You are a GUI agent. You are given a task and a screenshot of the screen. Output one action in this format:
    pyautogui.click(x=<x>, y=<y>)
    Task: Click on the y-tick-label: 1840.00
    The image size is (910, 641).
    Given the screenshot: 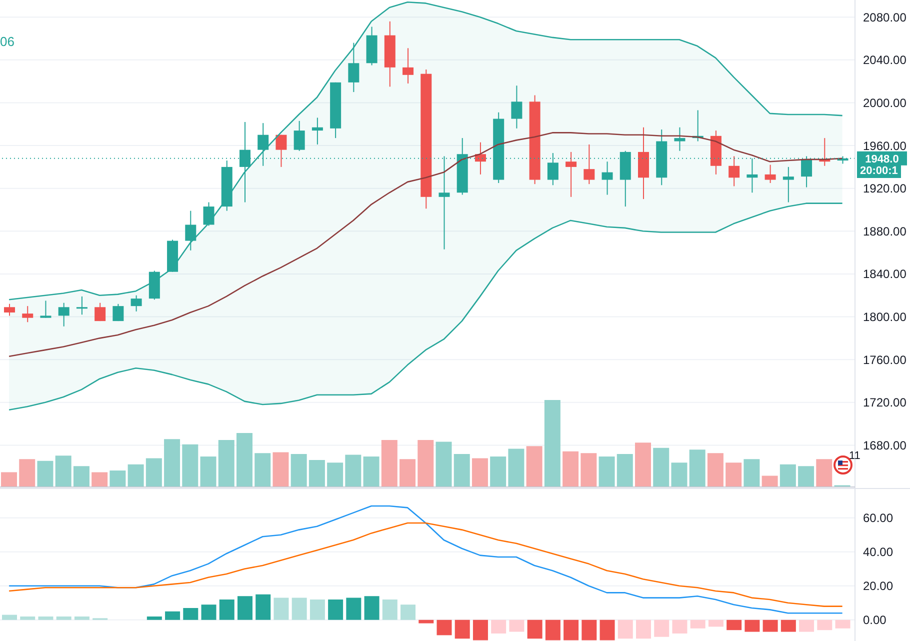 What is the action you would take?
    pyautogui.click(x=885, y=274)
    